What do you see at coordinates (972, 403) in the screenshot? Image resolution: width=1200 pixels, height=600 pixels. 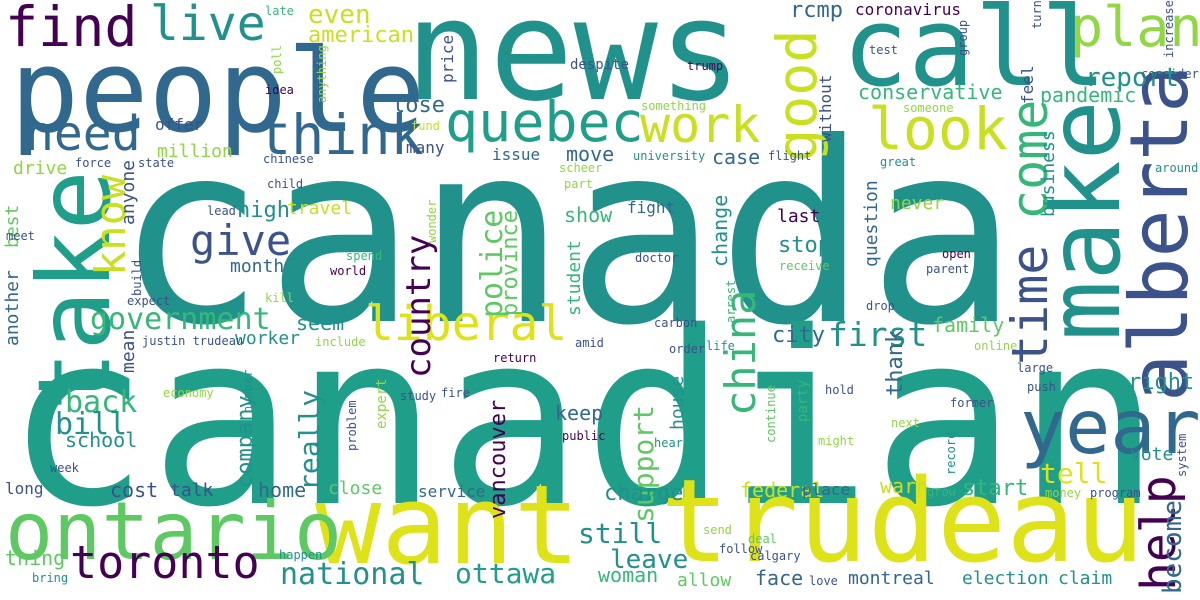 I see `cloud-word: former` at bounding box center [972, 403].